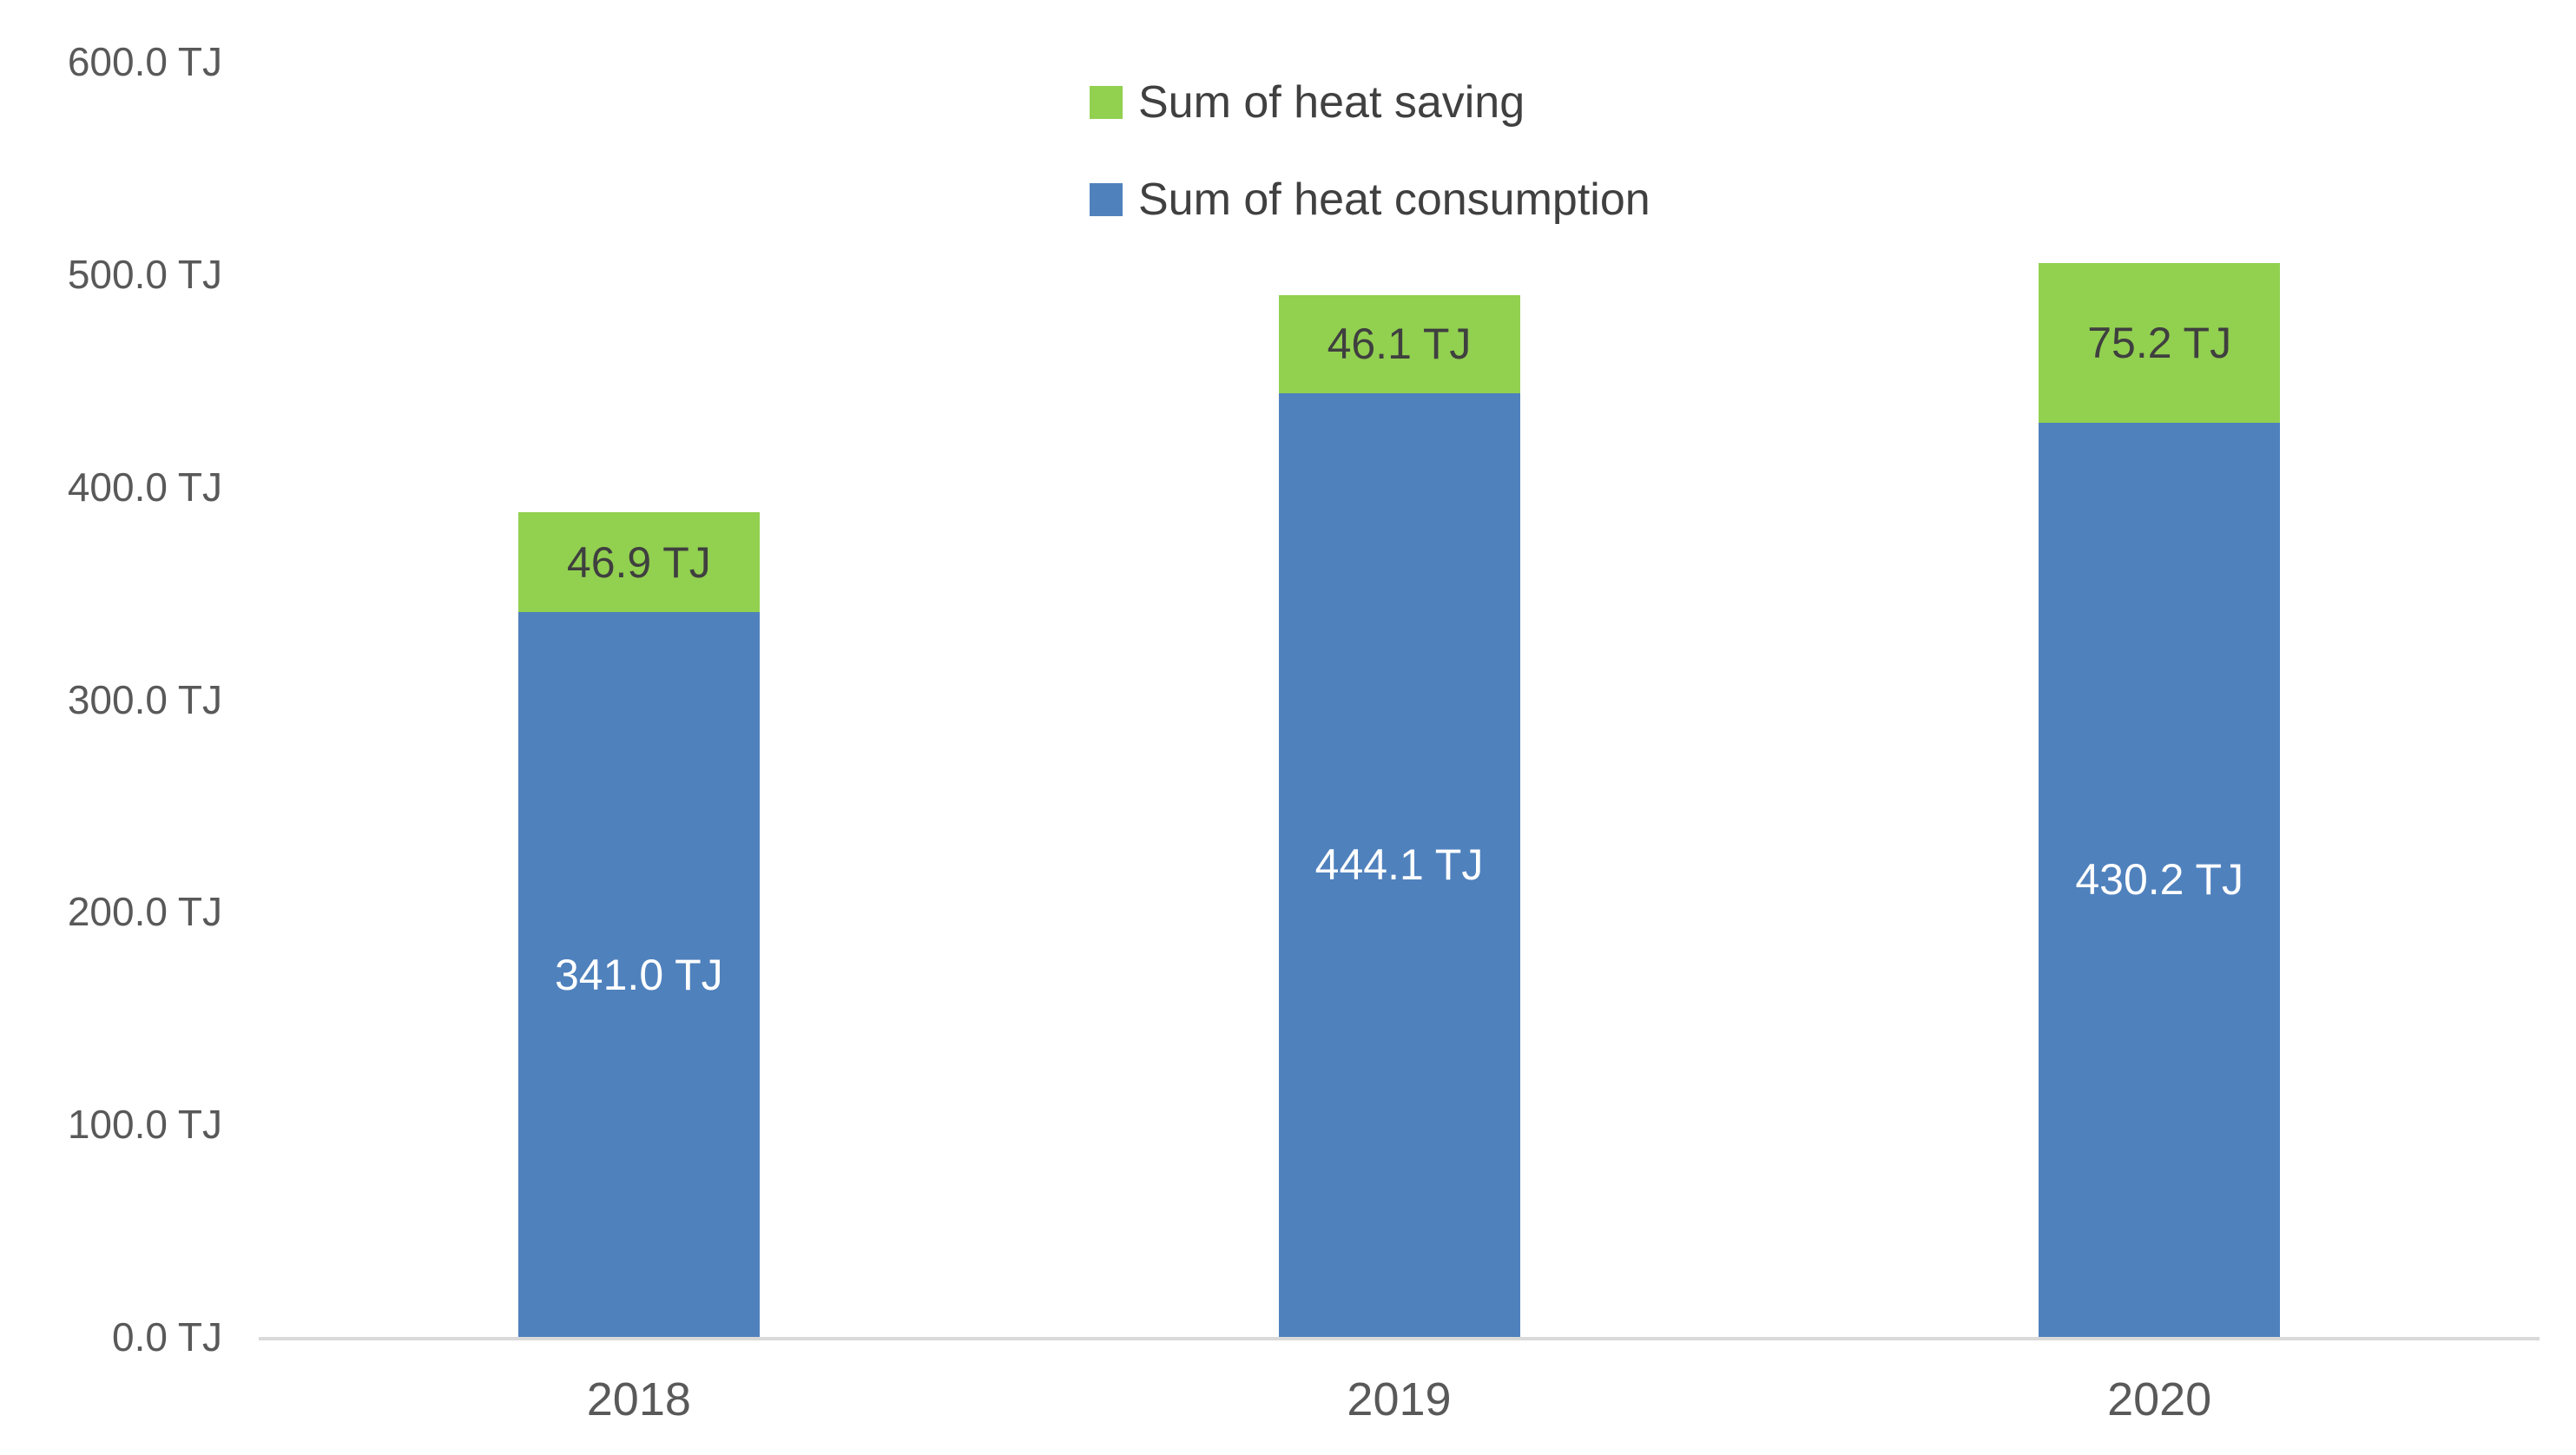  Describe the element at coordinates (144, 912) in the screenshot. I see `y-axis-tick-label: 200.0 TJ` at that location.